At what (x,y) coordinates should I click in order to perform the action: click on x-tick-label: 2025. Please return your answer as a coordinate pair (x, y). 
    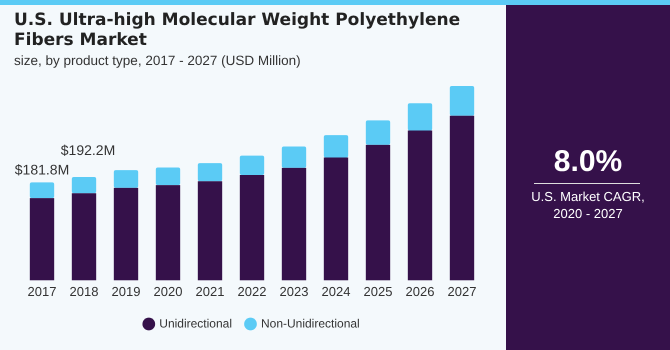
    Looking at the image, I should click on (378, 291).